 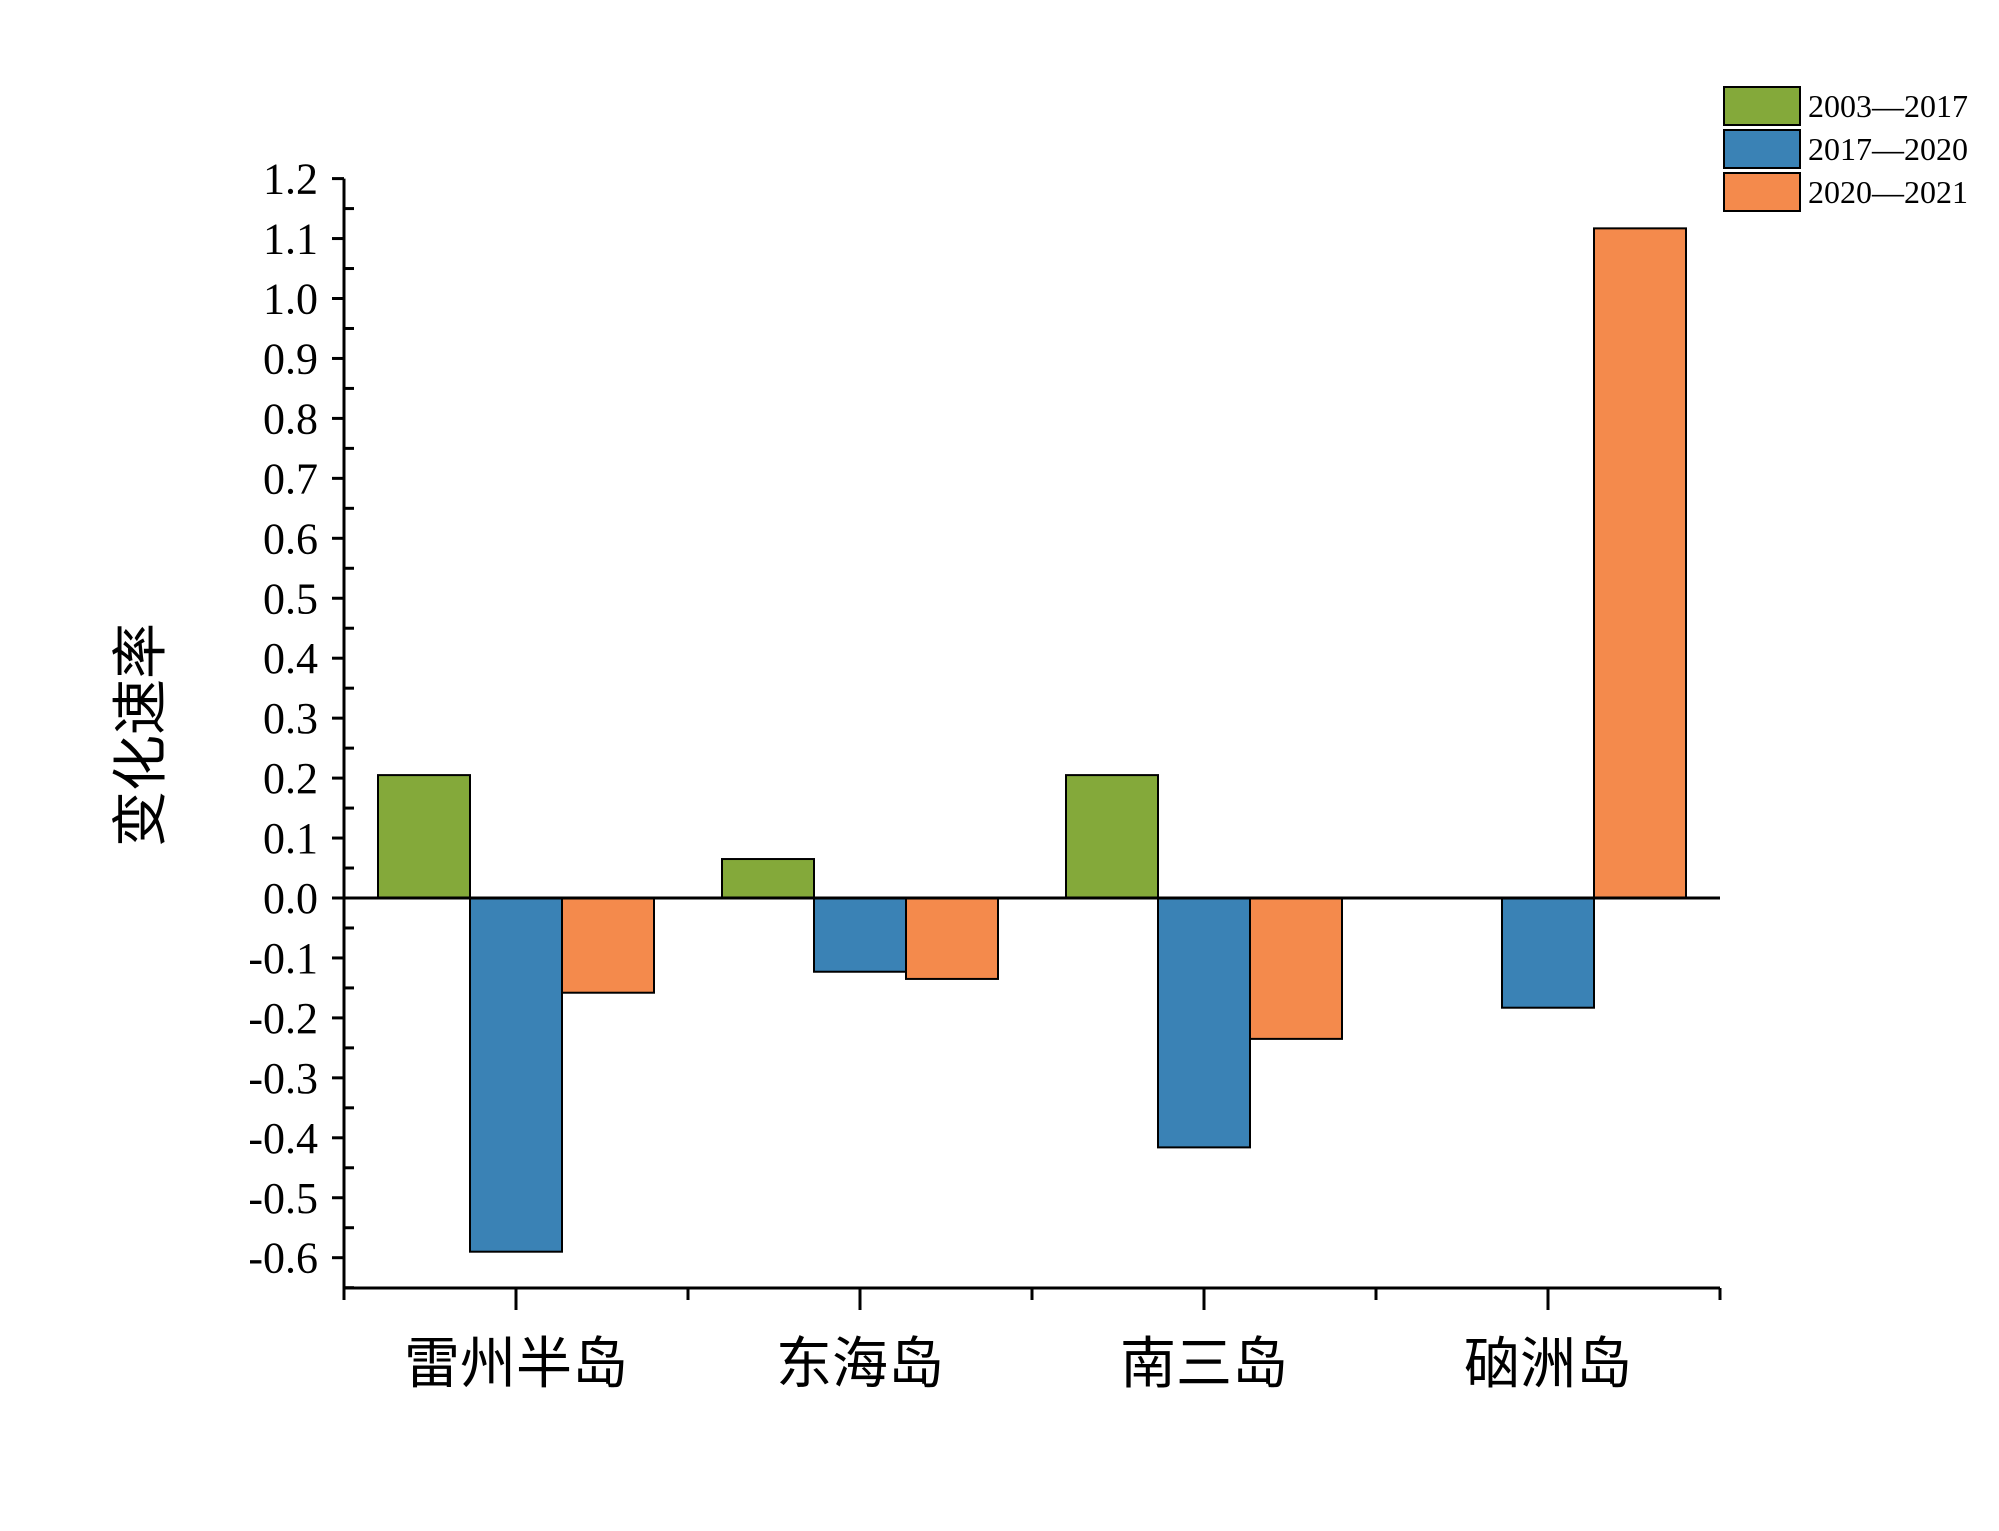 I want to click on y-tick-label: -0.4, so click(x=283, y=1138).